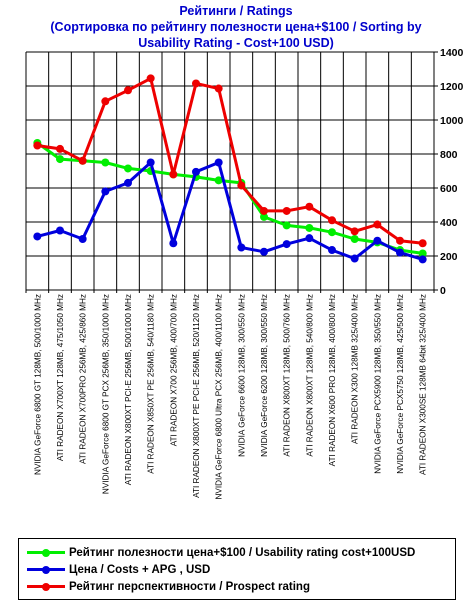 The image size is (472, 605). What do you see at coordinates (449, 257) in the screenshot?
I see `y-tick-label-200: 200` at bounding box center [449, 257].